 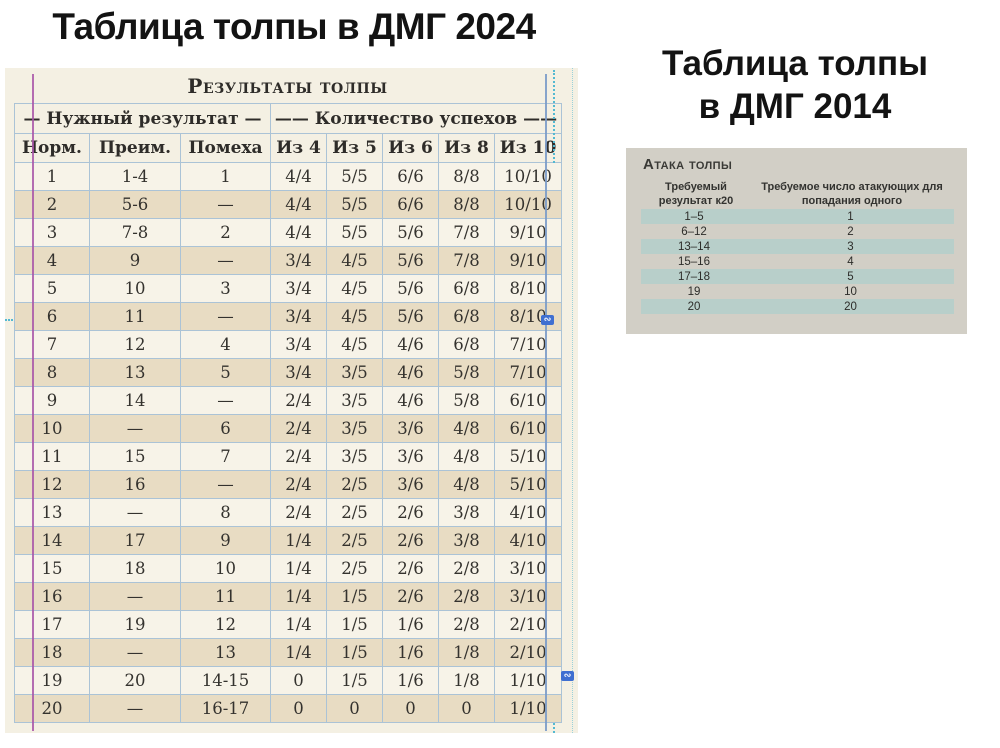 What do you see at coordinates (355, 652) in the screenshot?
I see `table-cell: 1/5` at bounding box center [355, 652].